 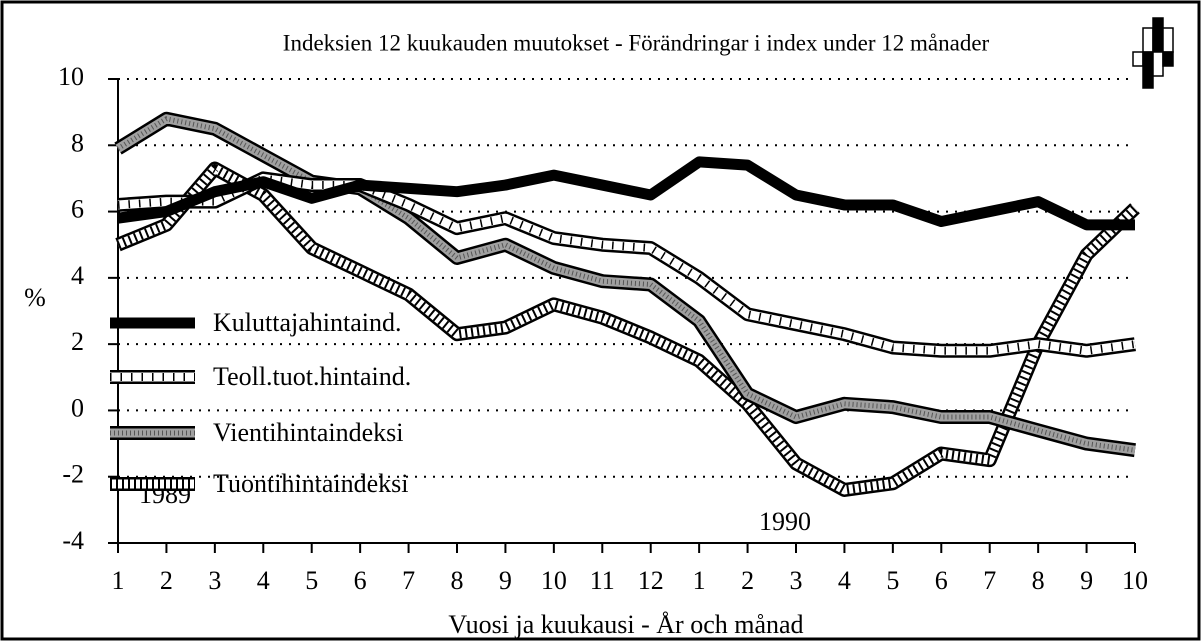 I want to click on x-axis-label: Vuosi ja kuukausi - År och månad, so click(x=625, y=624).